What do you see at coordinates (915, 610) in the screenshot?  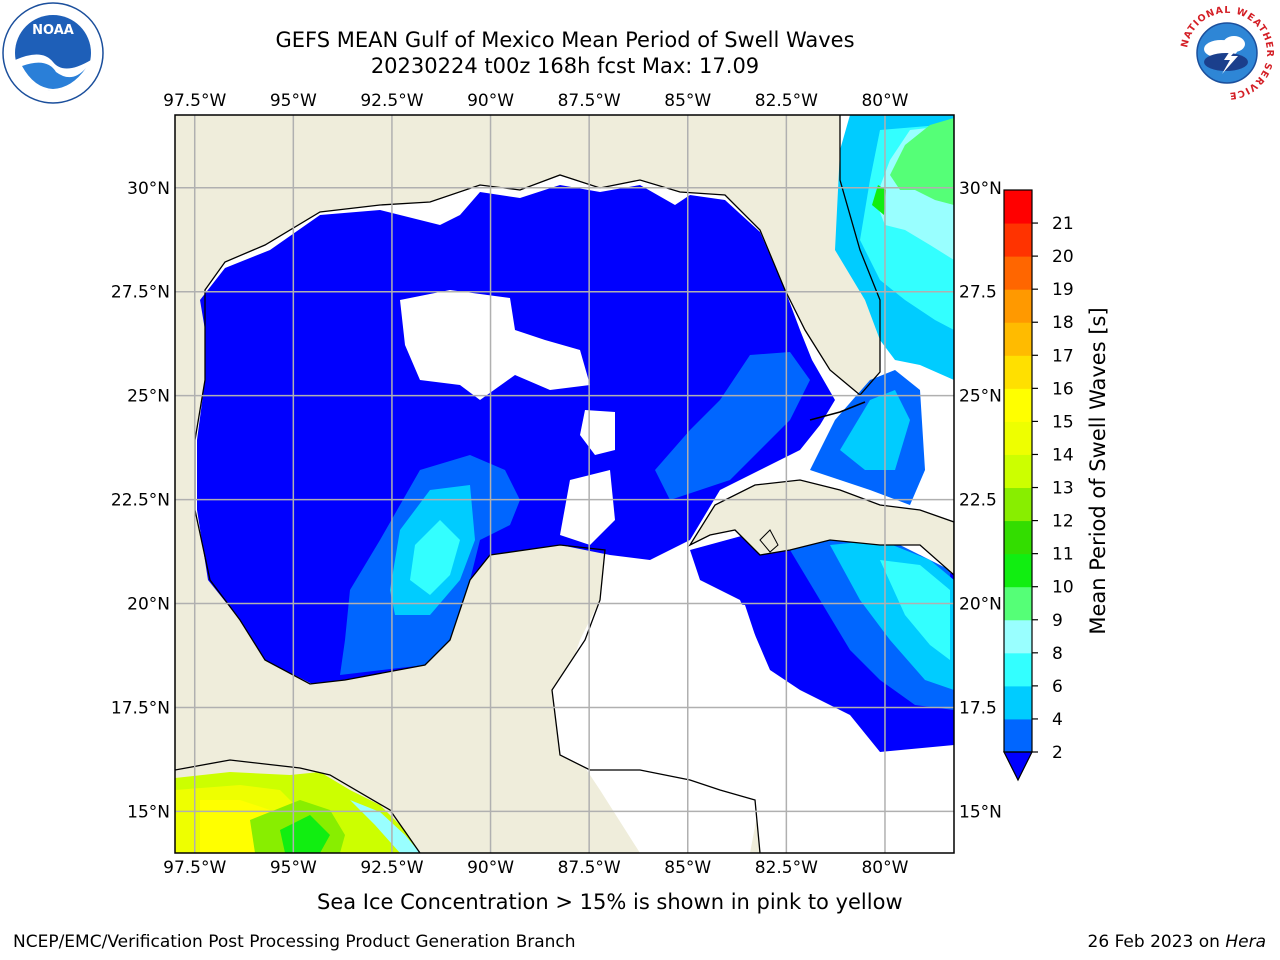 I see `swell-band-6-8s-caribbean` at bounding box center [915, 610].